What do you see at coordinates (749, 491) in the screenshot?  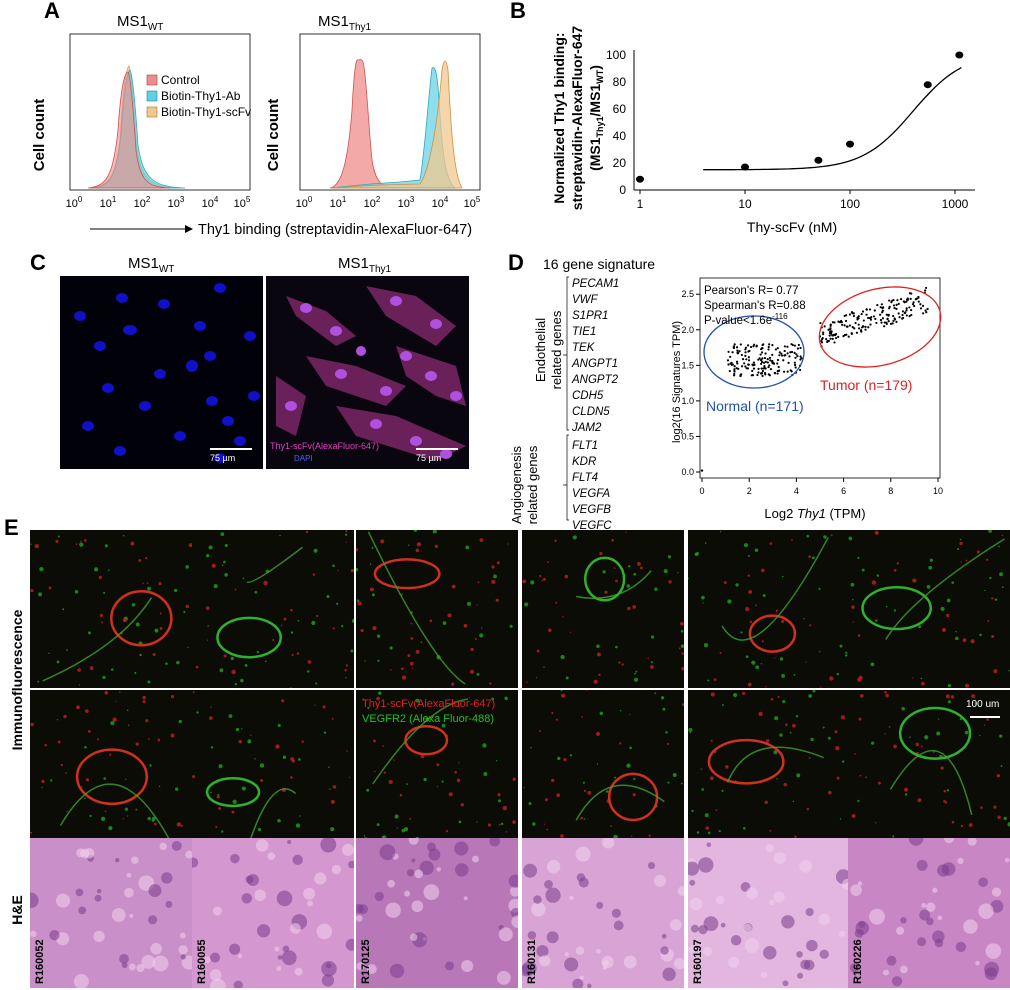 I see `scatter-xtick: 2` at bounding box center [749, 491].